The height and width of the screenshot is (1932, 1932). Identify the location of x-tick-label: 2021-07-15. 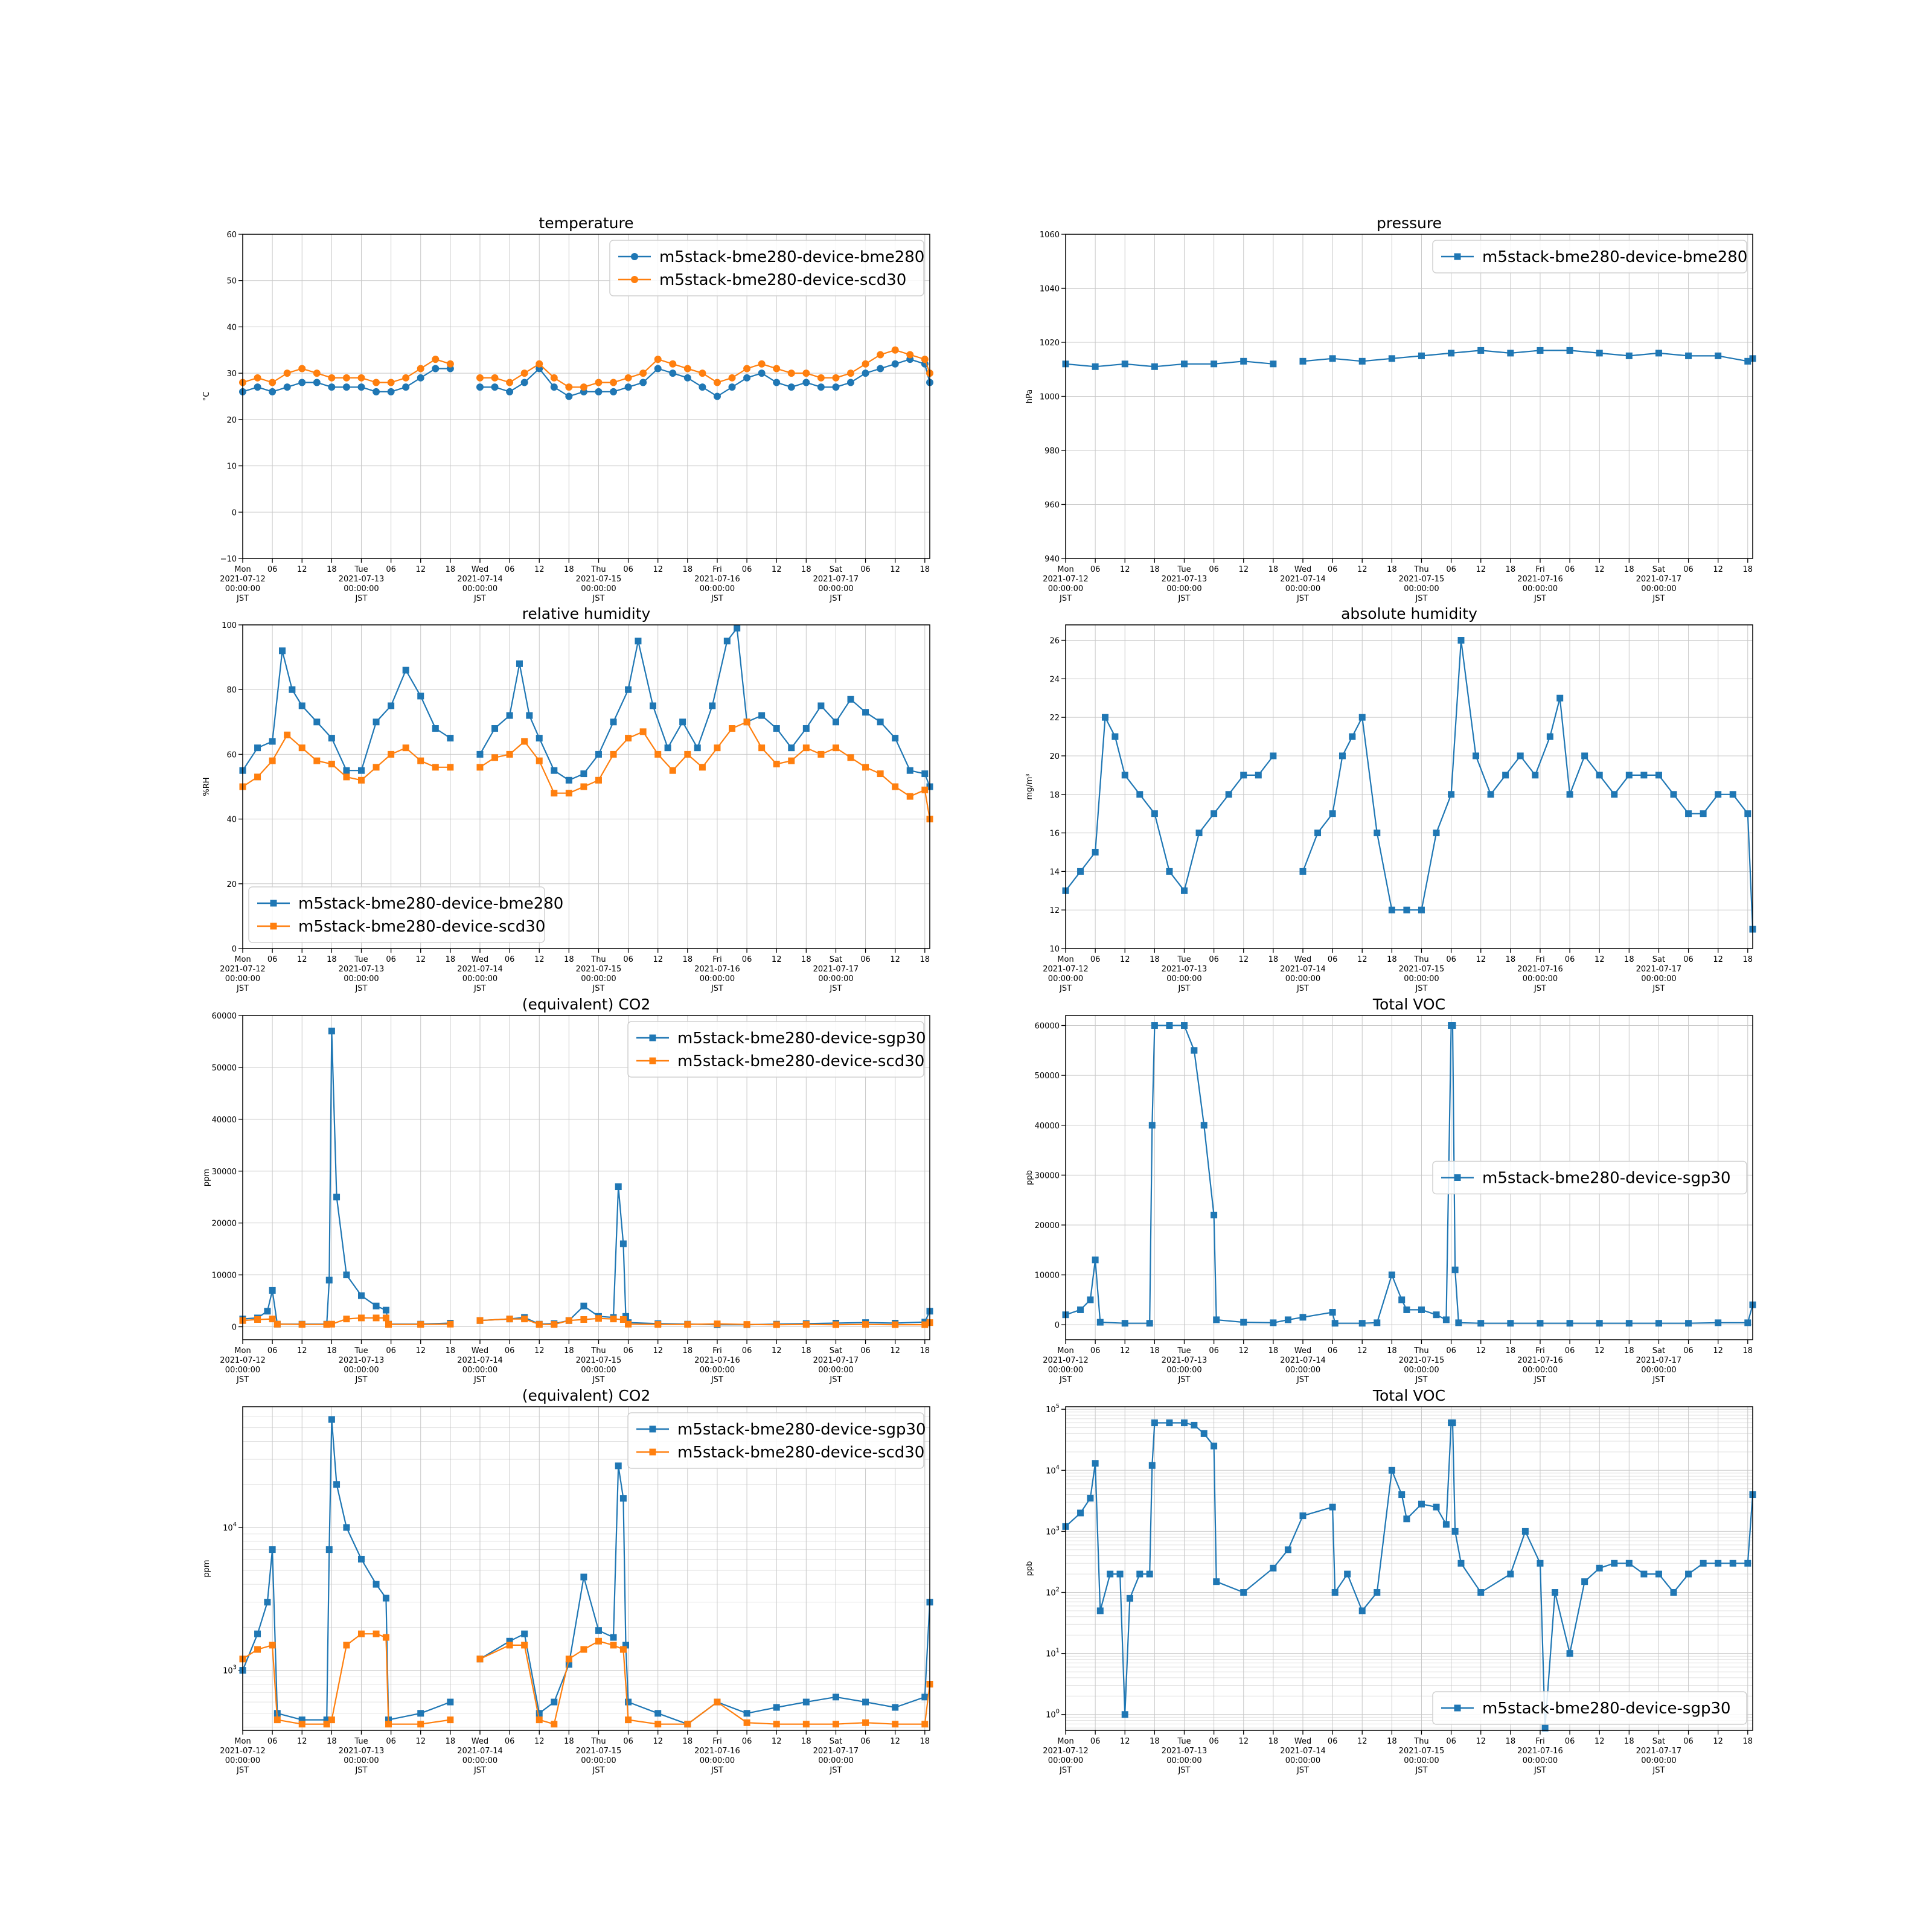
(599, 1752).